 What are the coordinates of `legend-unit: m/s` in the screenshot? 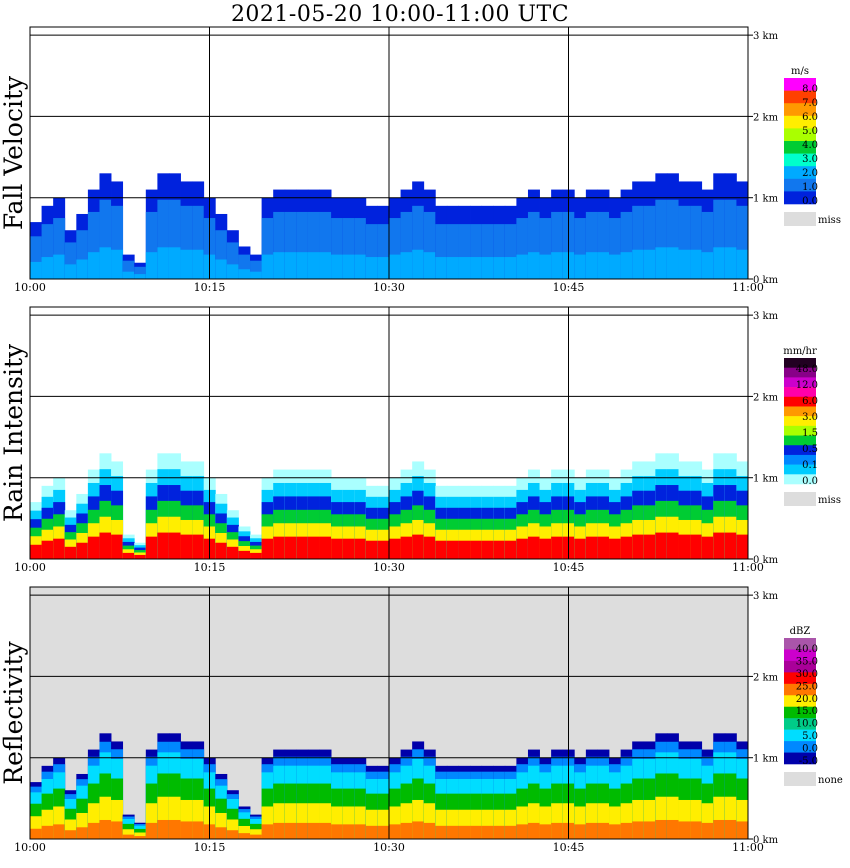 It's located at (800, 71).